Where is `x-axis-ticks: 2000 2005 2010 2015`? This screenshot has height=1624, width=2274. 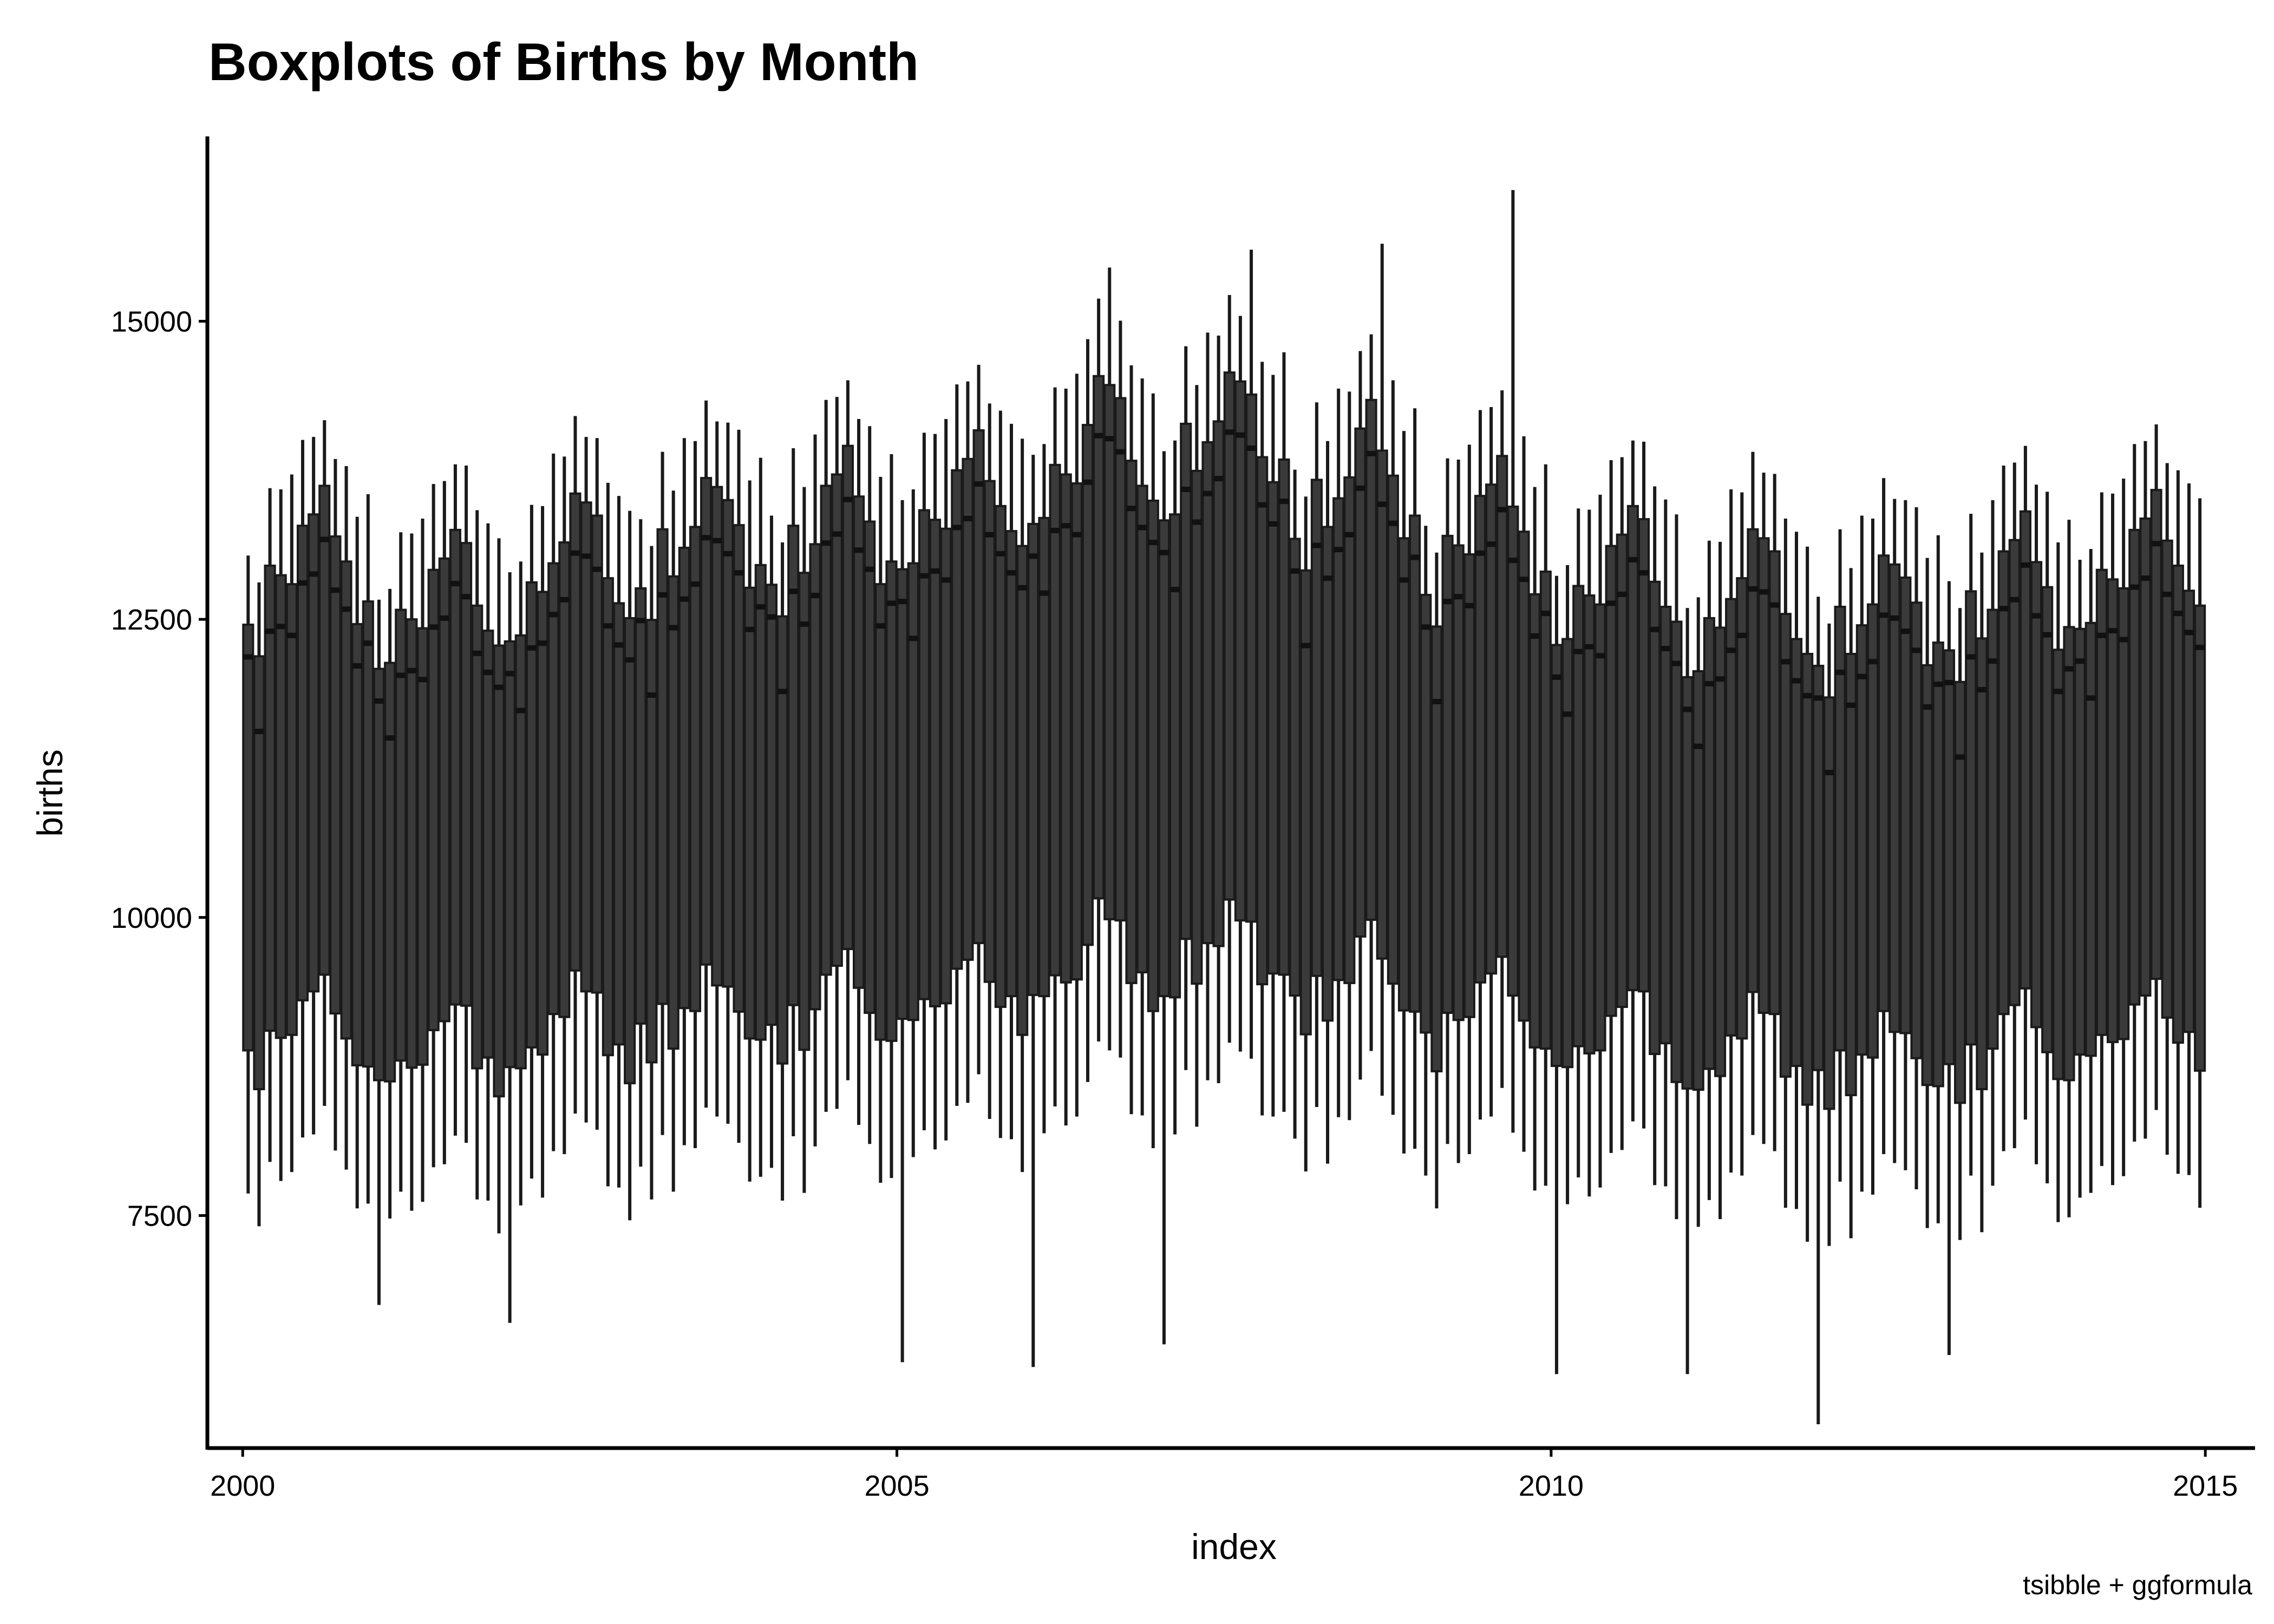 x-axis-ticks: 2000 2005 2010 2015 is located at coordinates (1224, 1475).